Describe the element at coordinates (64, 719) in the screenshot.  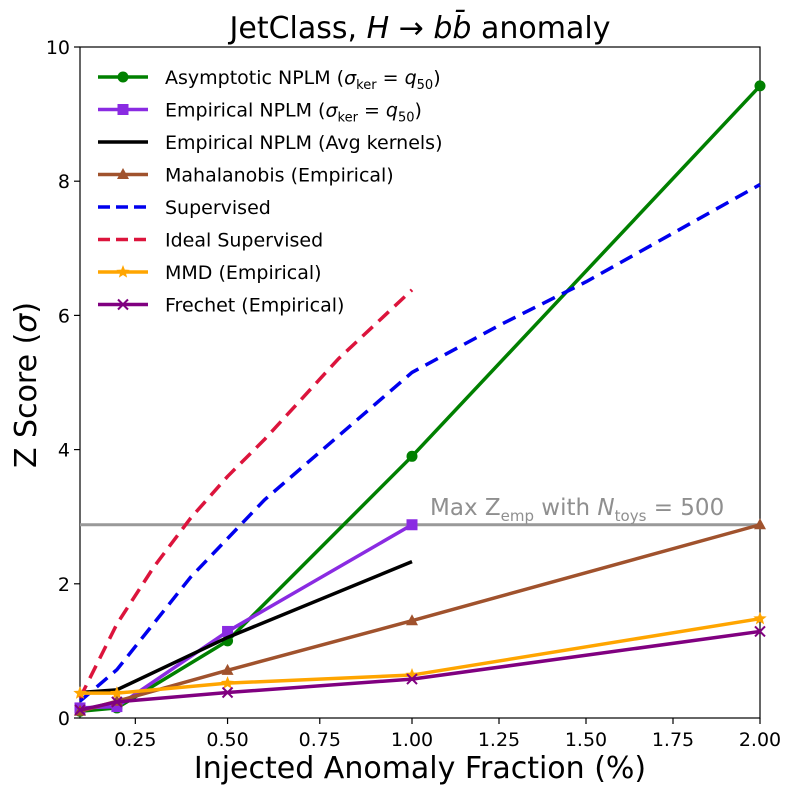
I see `y-tick-label: 0` at that location.